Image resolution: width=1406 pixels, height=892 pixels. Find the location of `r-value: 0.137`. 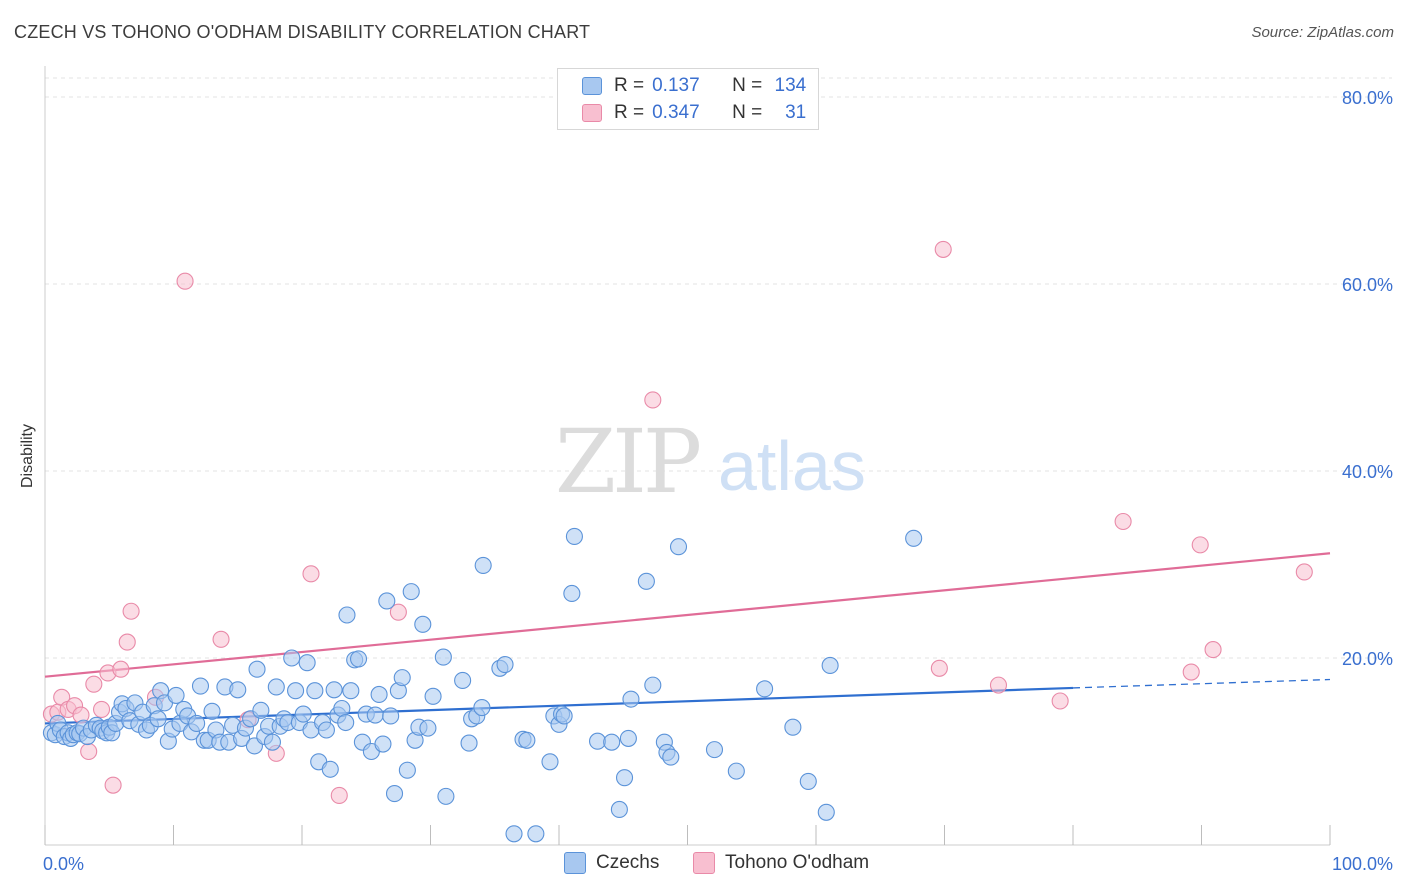

r-value: 0.137 is located at coordinates (676, 85).